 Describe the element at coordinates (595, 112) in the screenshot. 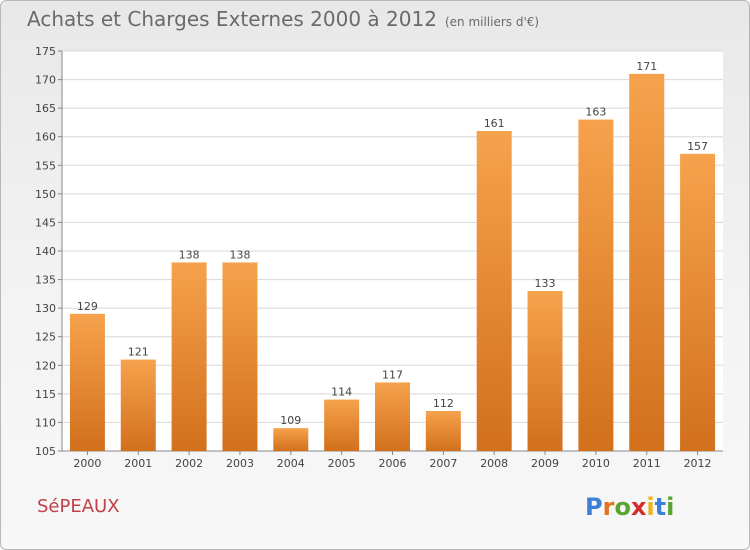

I see `bar-value-label: 163` at that location.